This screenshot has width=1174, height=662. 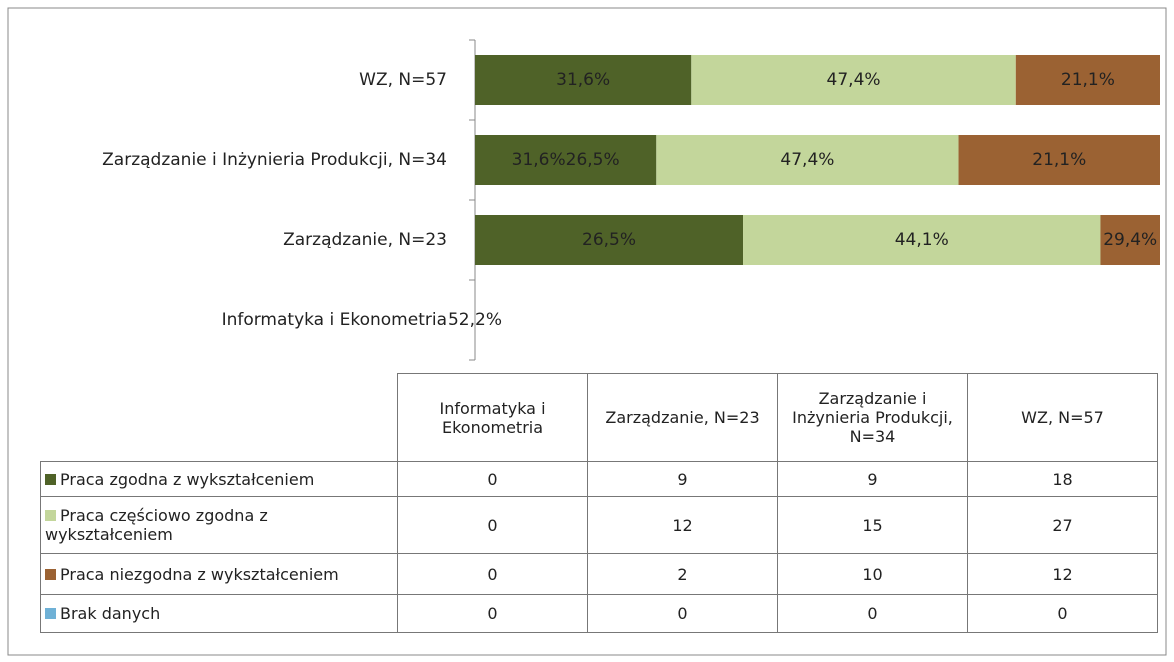 I want to click on legend-cell: Praca częściowo zgodna z wykształceniem, so click(x=219, y=525).